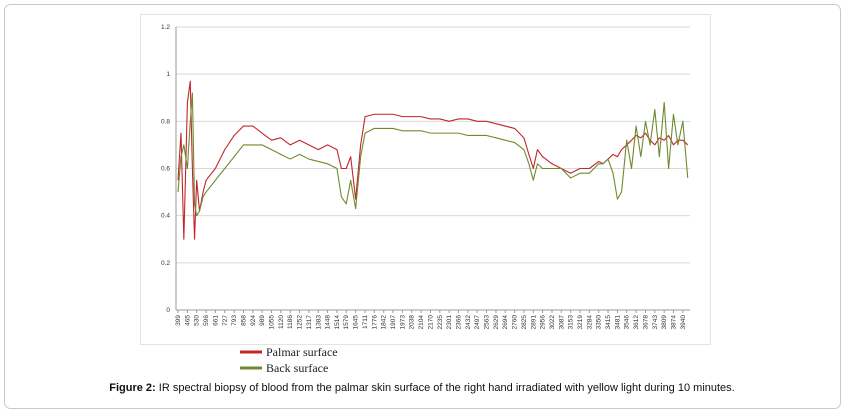 The image size is (845, 418). What do you see at coordinates (636, 322) in the screenshot?
I see `x-tick-label: 3612` at bounding box center [636, 322].